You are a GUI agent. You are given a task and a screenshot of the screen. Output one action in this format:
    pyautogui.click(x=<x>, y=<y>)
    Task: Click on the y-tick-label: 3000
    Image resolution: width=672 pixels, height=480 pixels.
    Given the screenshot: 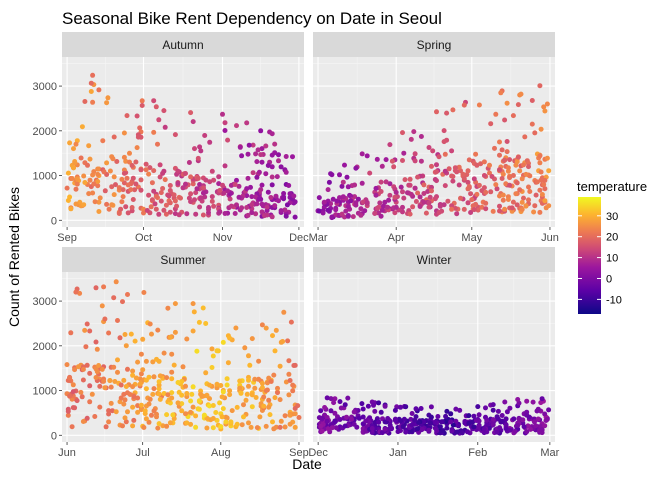 What is the action you would take?
    pyautogui.click(x=45, y=87)
    